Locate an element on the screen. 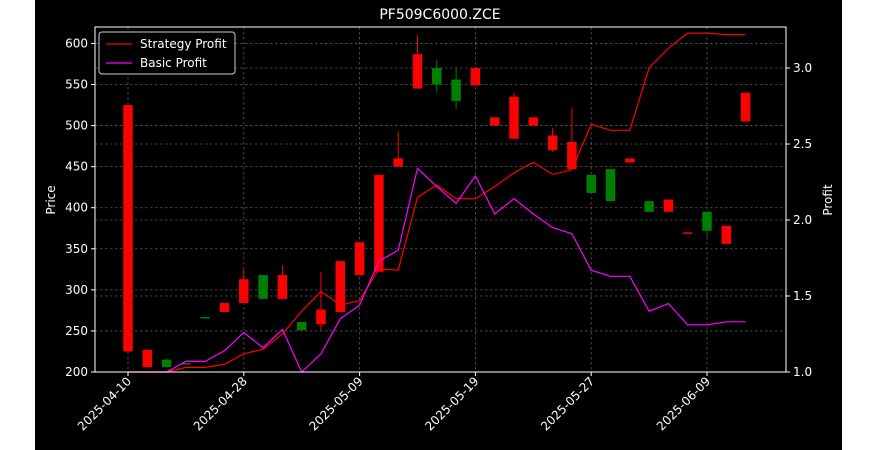  left-tick-label: 500 is located at coordinates (76, 126).